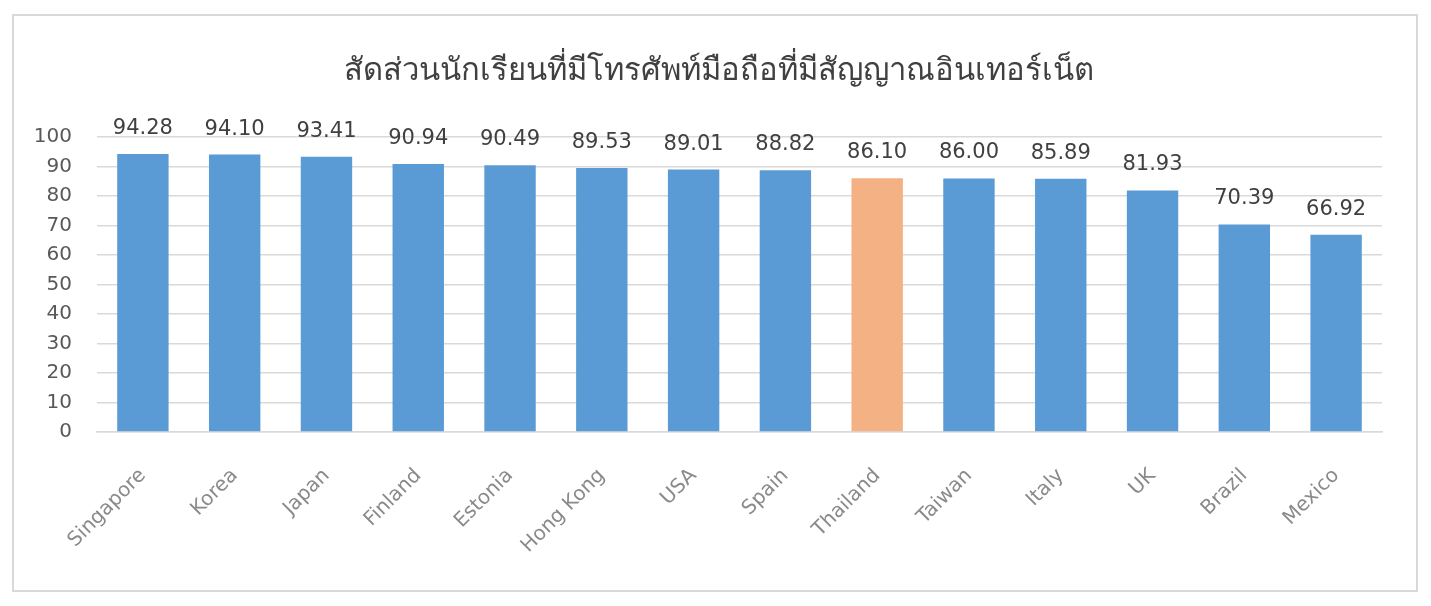  I want to click on data-label: 81.93, so click(1152, 163).